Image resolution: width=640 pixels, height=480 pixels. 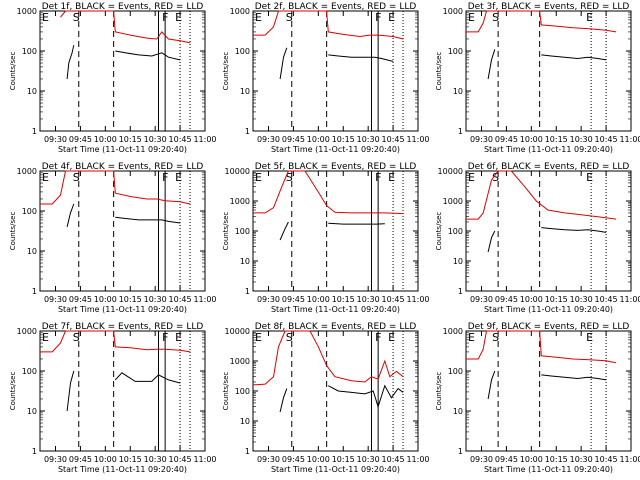 I want to click on marker-label-F: F, so click(x=378, y=177).